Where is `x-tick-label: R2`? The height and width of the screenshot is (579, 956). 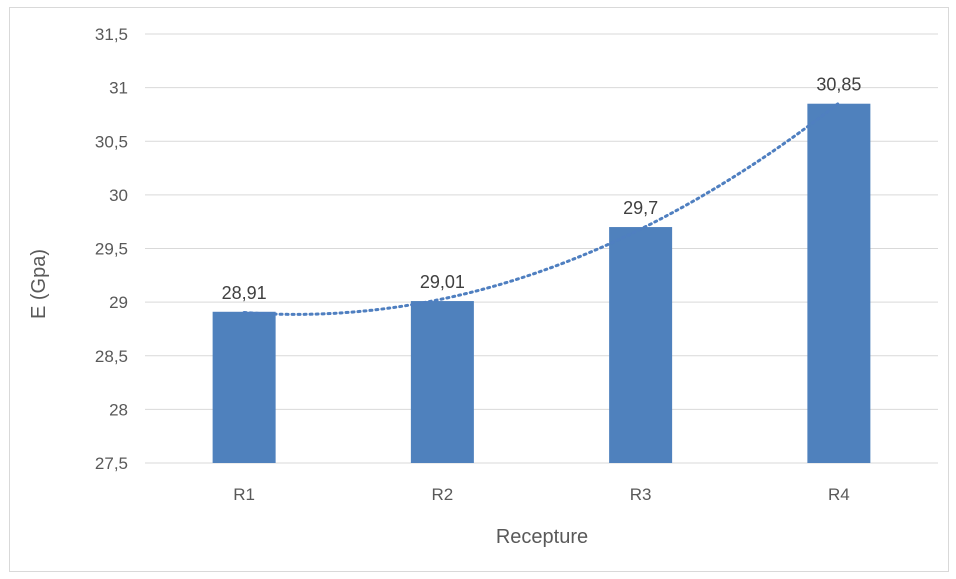
x-tick-label: R2 is located at coordinates (443, 494).